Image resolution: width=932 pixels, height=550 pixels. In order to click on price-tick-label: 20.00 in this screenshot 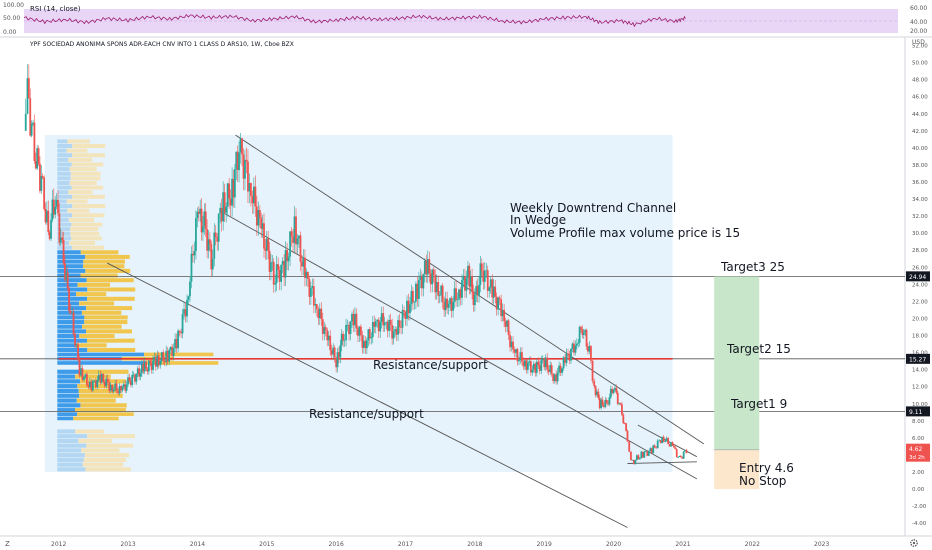, I will do `click(920, 319)`.